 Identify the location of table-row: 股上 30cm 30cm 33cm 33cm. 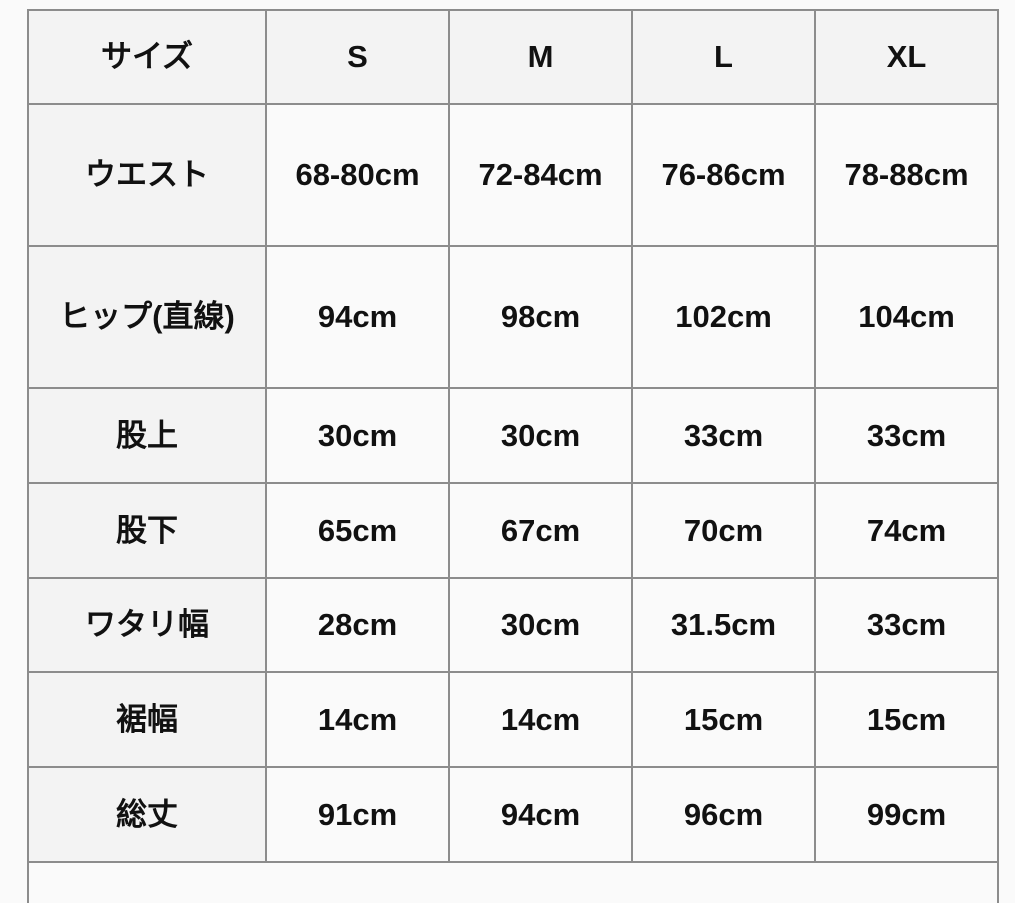
(513, 435).